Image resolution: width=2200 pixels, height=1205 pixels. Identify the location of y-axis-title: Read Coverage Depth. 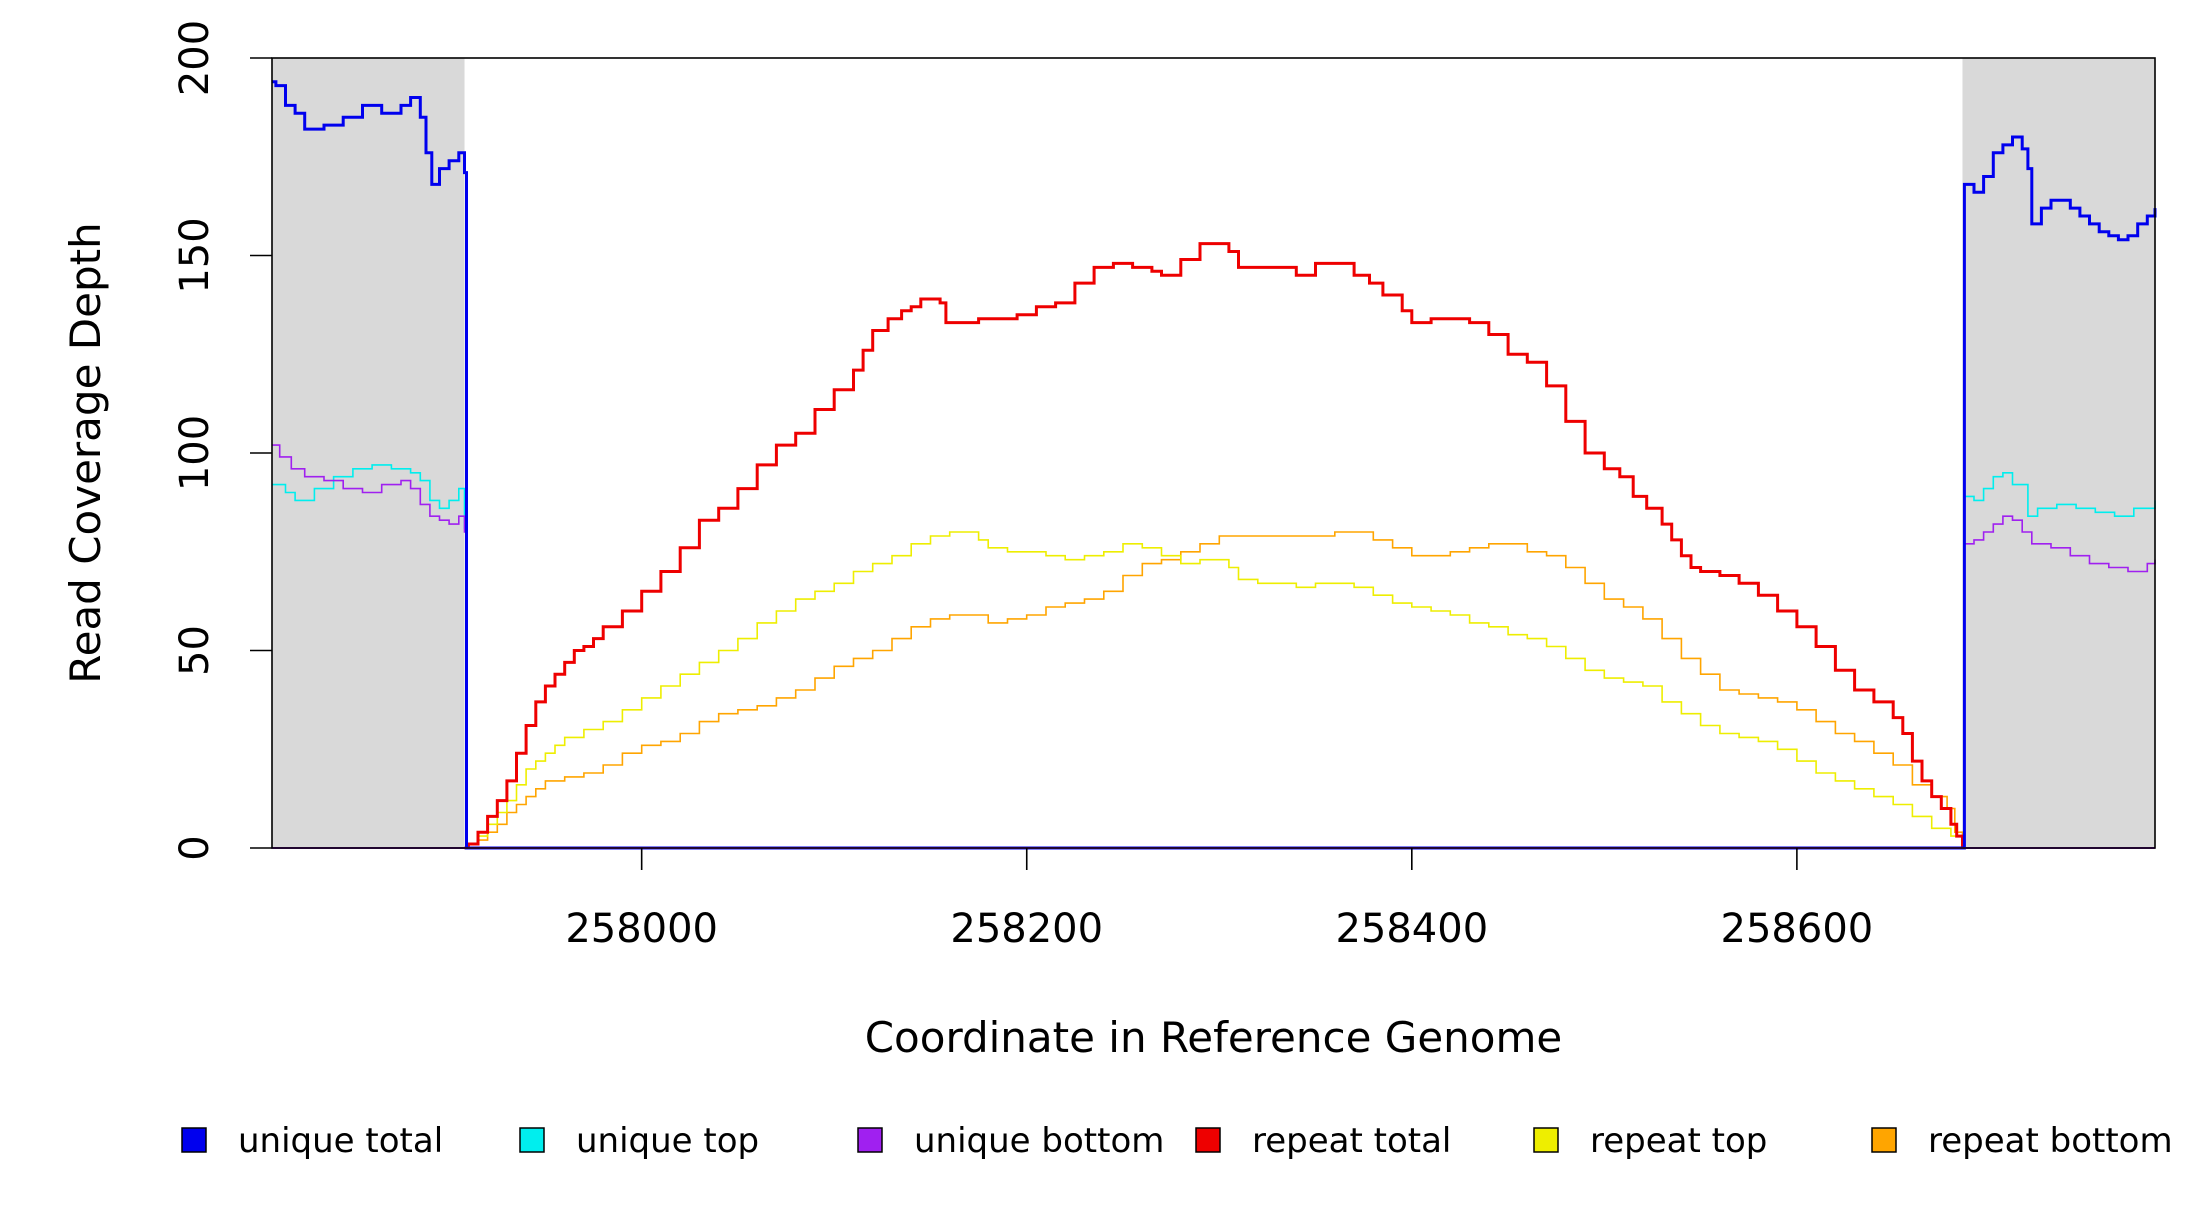
(85, 452).